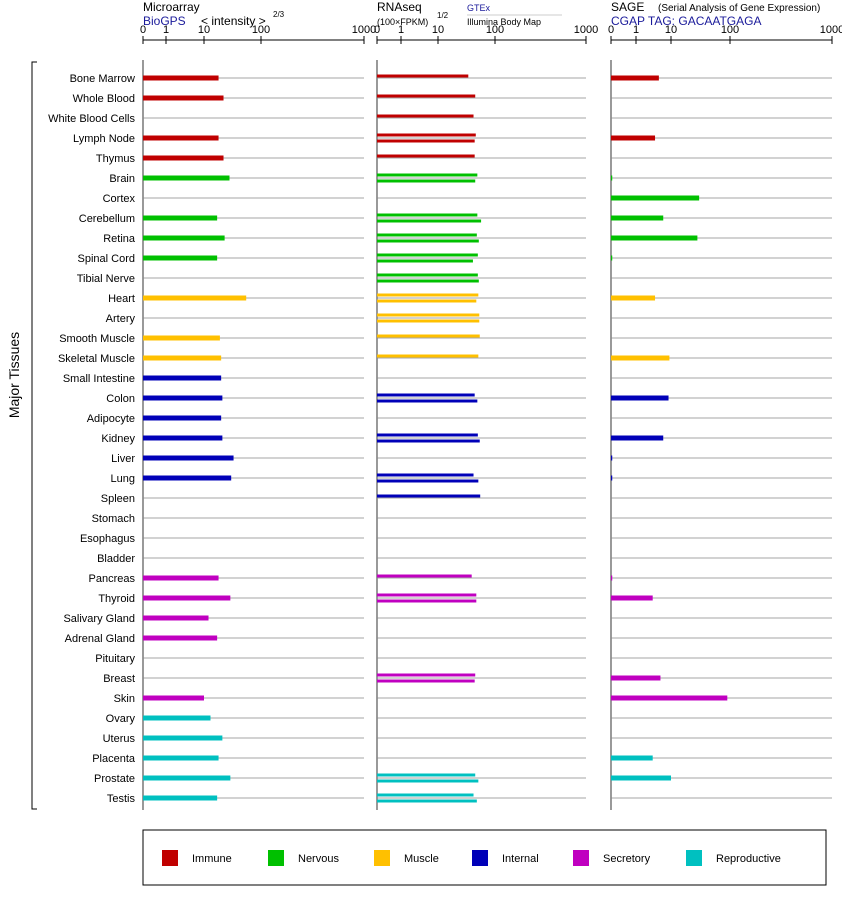 The image size is (842, 900). What do you see at coordinates (119, 739) in the screenshot?
I see `tissue-label: Uterus` at bounding box center [119, 739].